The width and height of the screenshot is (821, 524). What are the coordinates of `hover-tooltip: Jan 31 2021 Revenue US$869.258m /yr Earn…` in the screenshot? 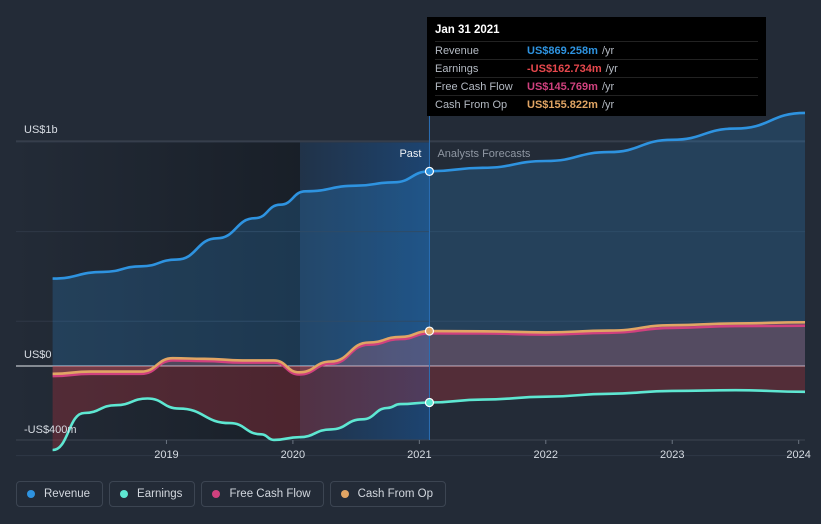 It's located at (596, 66).